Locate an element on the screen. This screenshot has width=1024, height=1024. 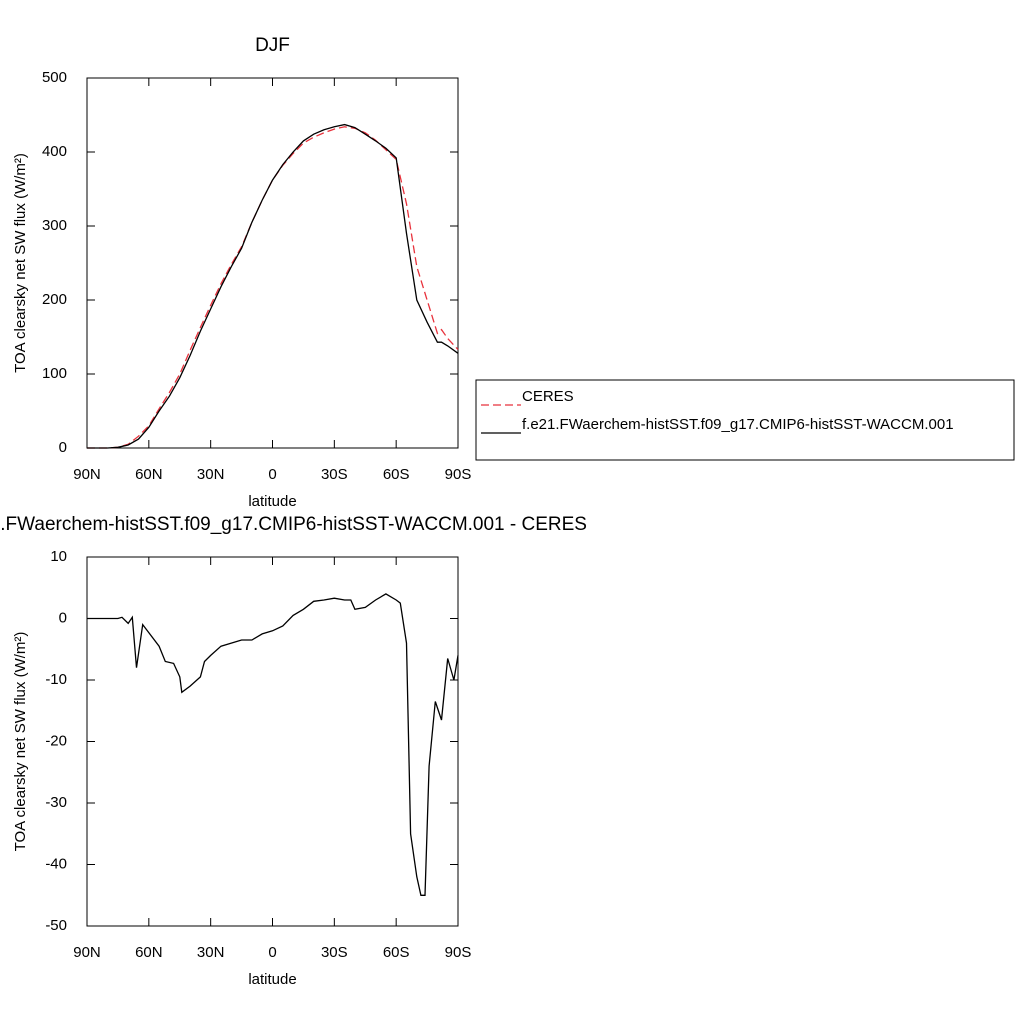
y-tick-label: 10 is located at coordinates (58, 556).